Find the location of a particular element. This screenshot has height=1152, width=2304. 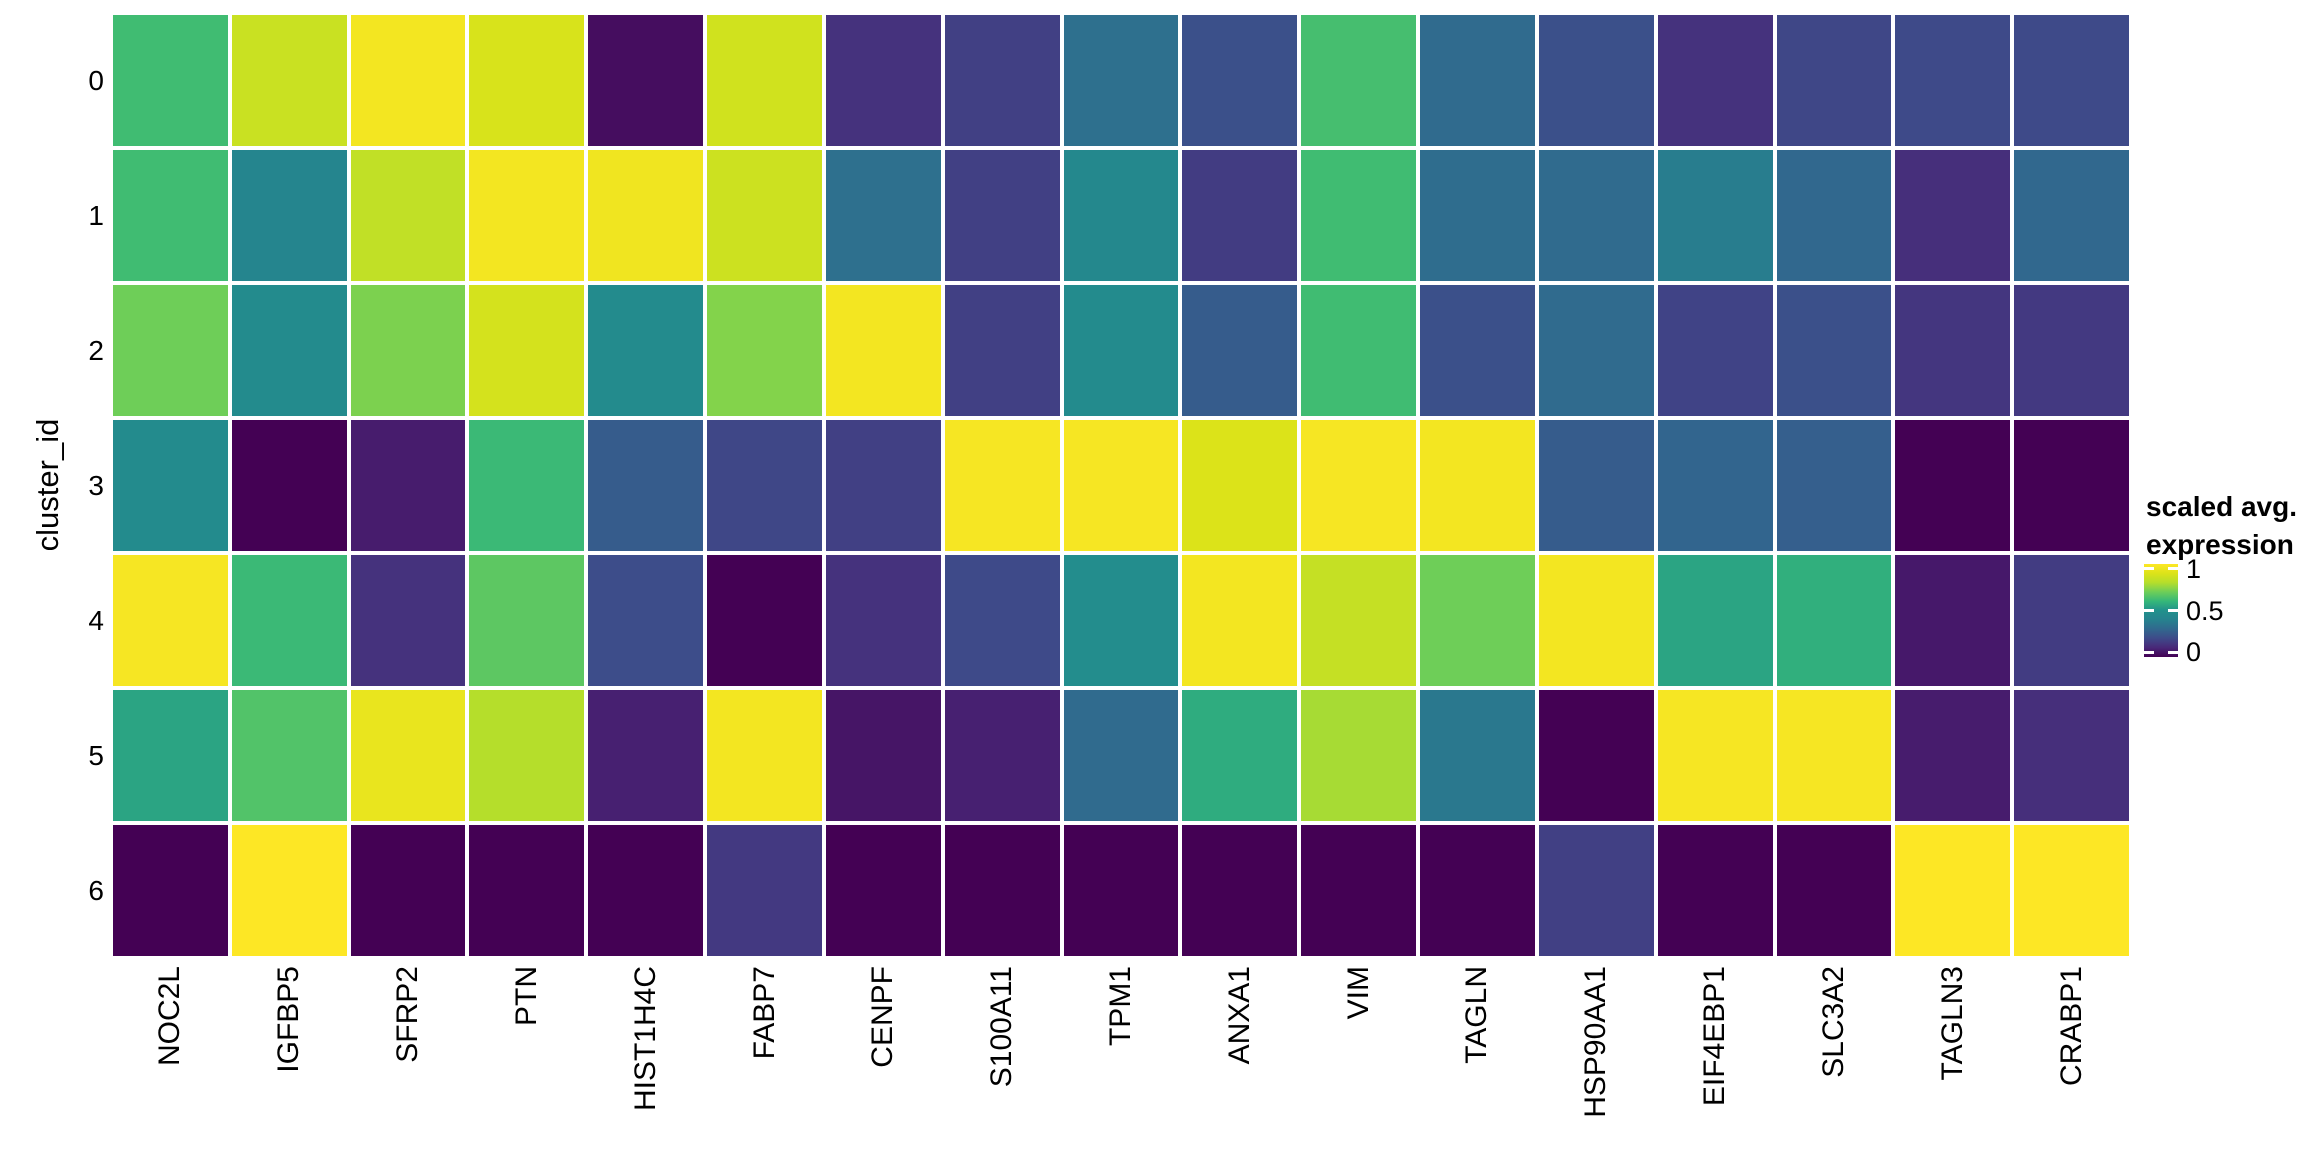

x-tick-label: SLC3A2 is located at coordinates (1833, 1022).